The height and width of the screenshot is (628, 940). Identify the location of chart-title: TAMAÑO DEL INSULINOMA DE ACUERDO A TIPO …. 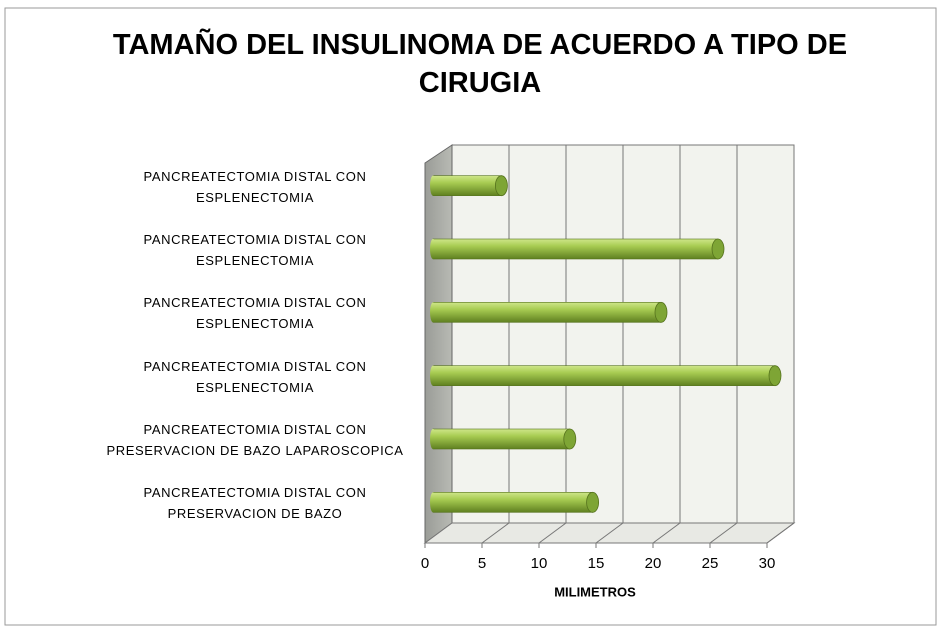
(480, 64).